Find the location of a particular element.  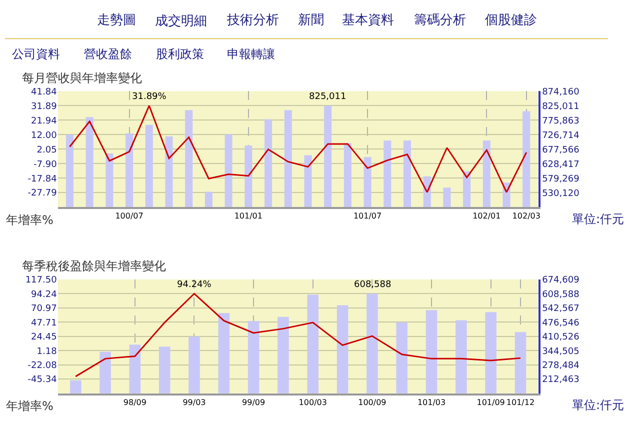

x-tick-label: 101/07 is located at coordinates (367, 216).